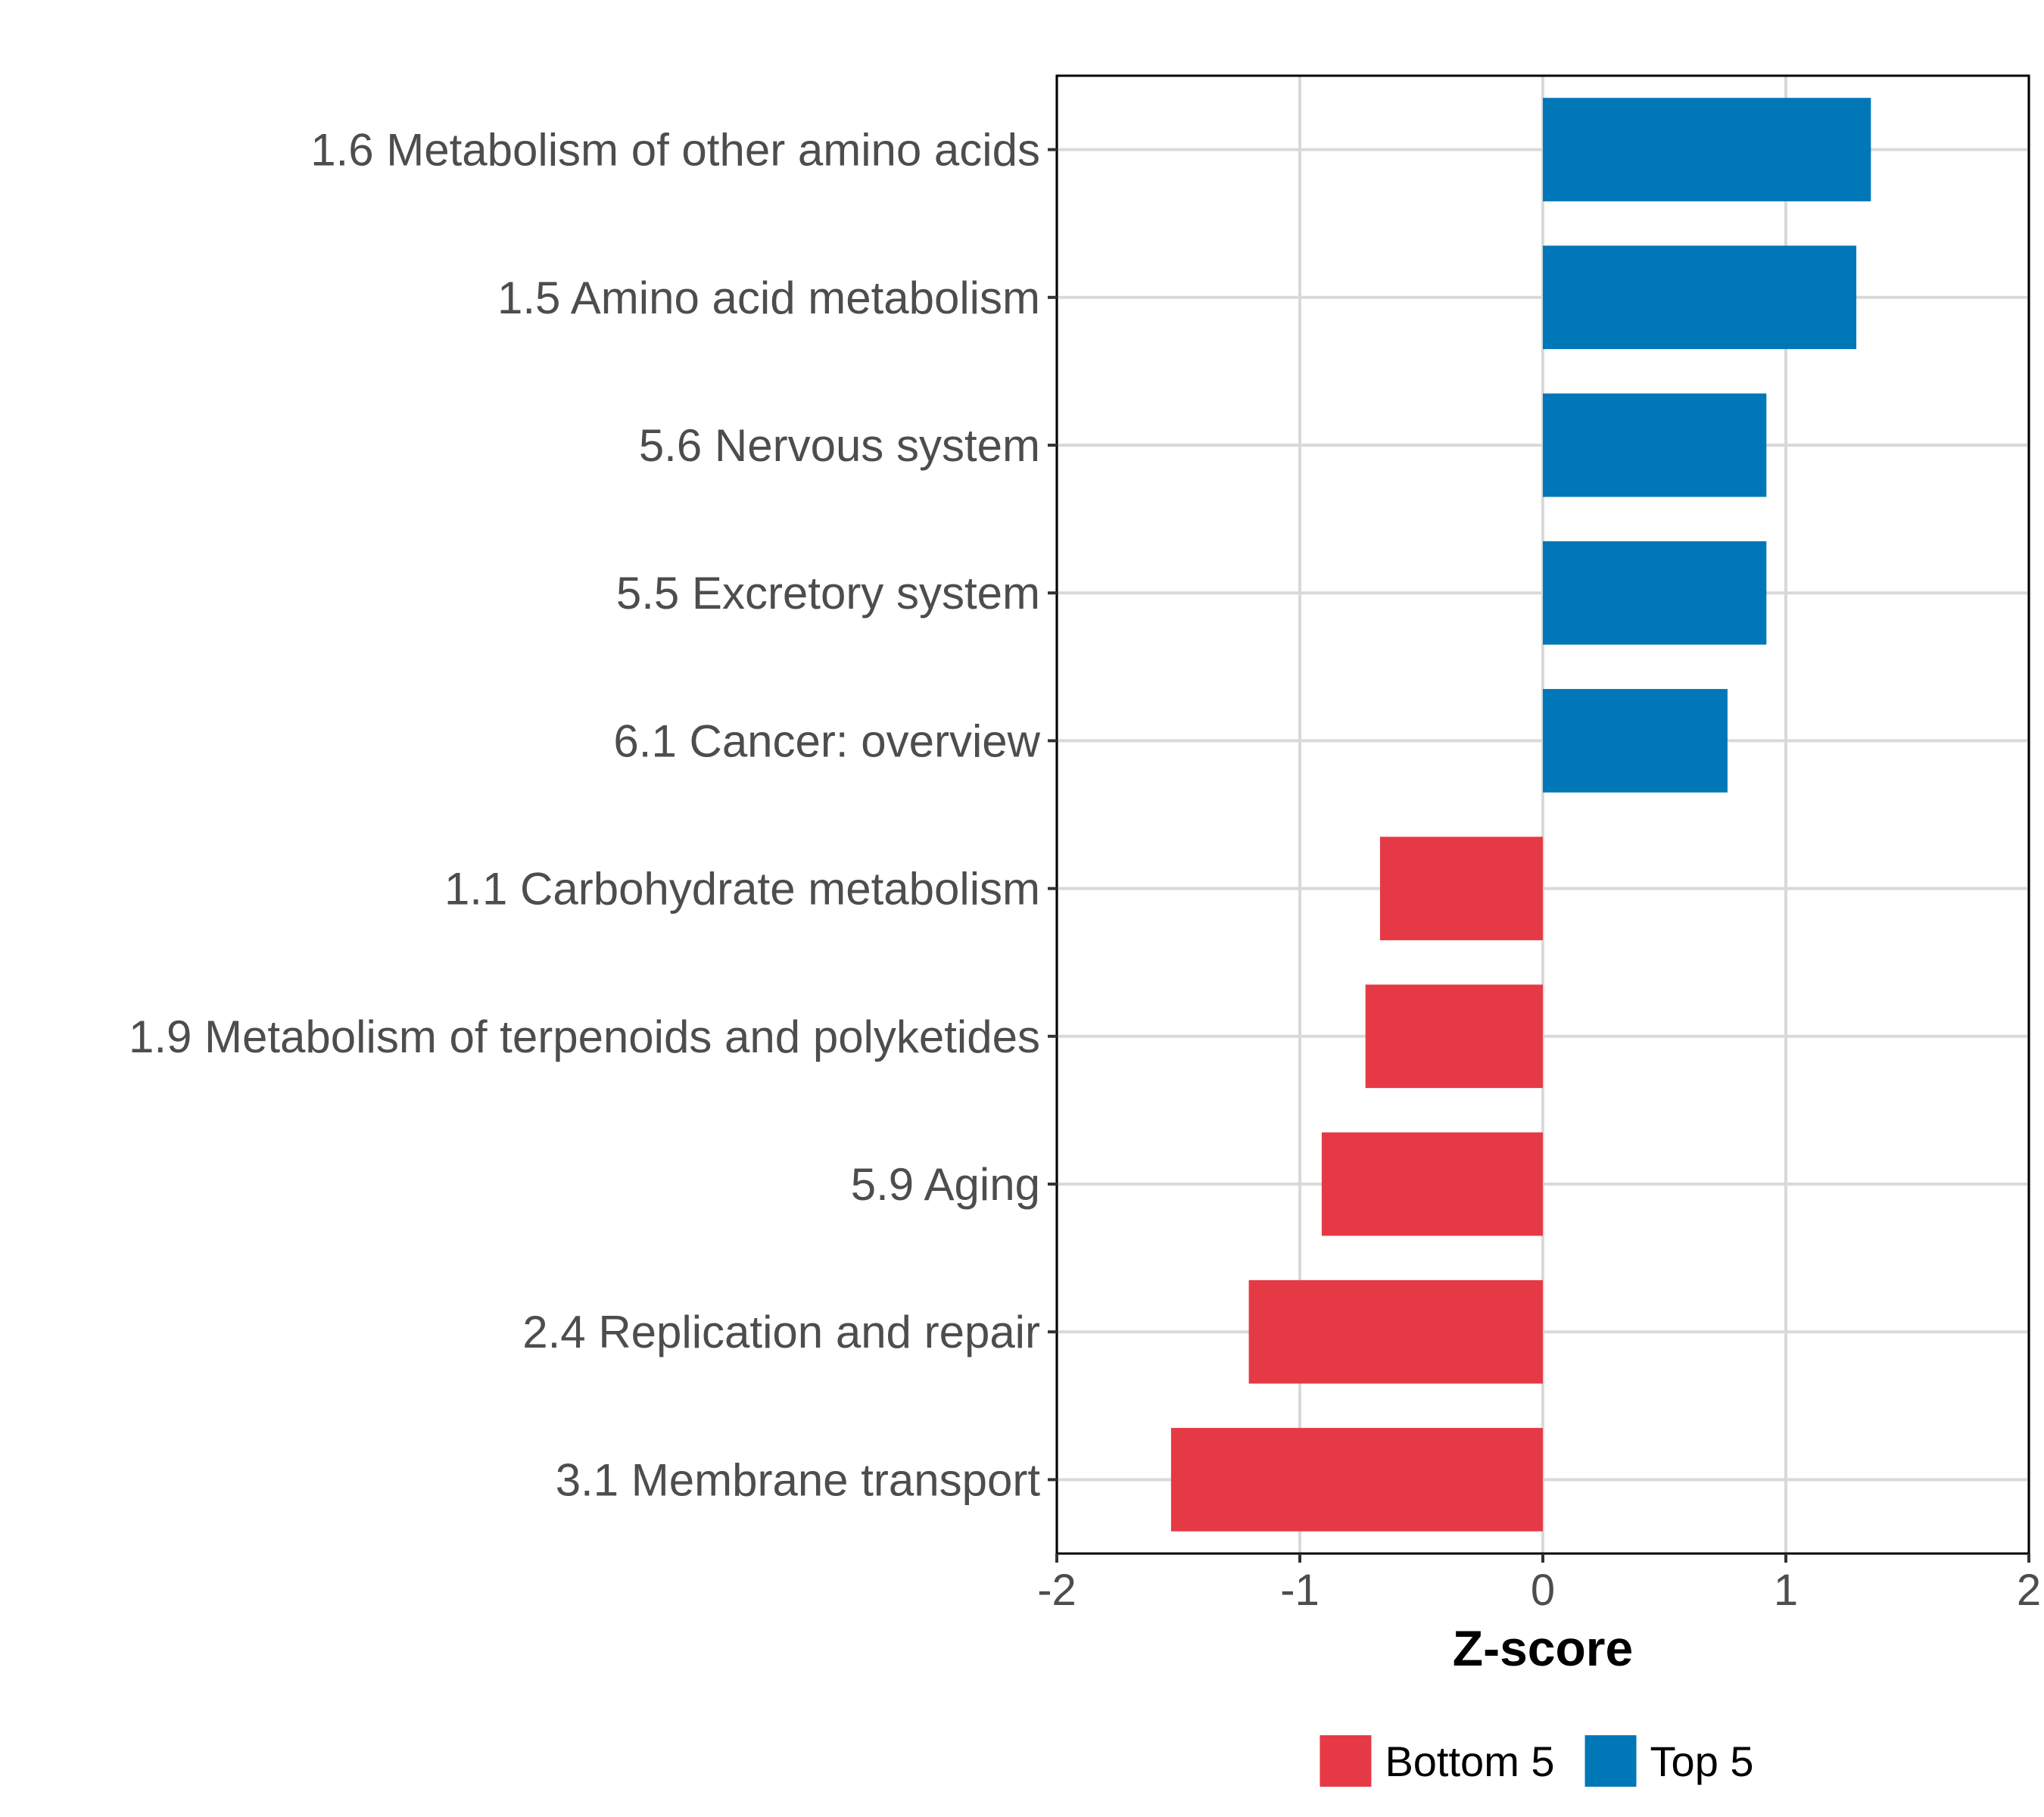 Image resolution: width=2044 pixels, height=1817 pixels. Describe the element at coordinates (1543, 1590) in the screenshot. I see `x-tick-label: 0` at that location.